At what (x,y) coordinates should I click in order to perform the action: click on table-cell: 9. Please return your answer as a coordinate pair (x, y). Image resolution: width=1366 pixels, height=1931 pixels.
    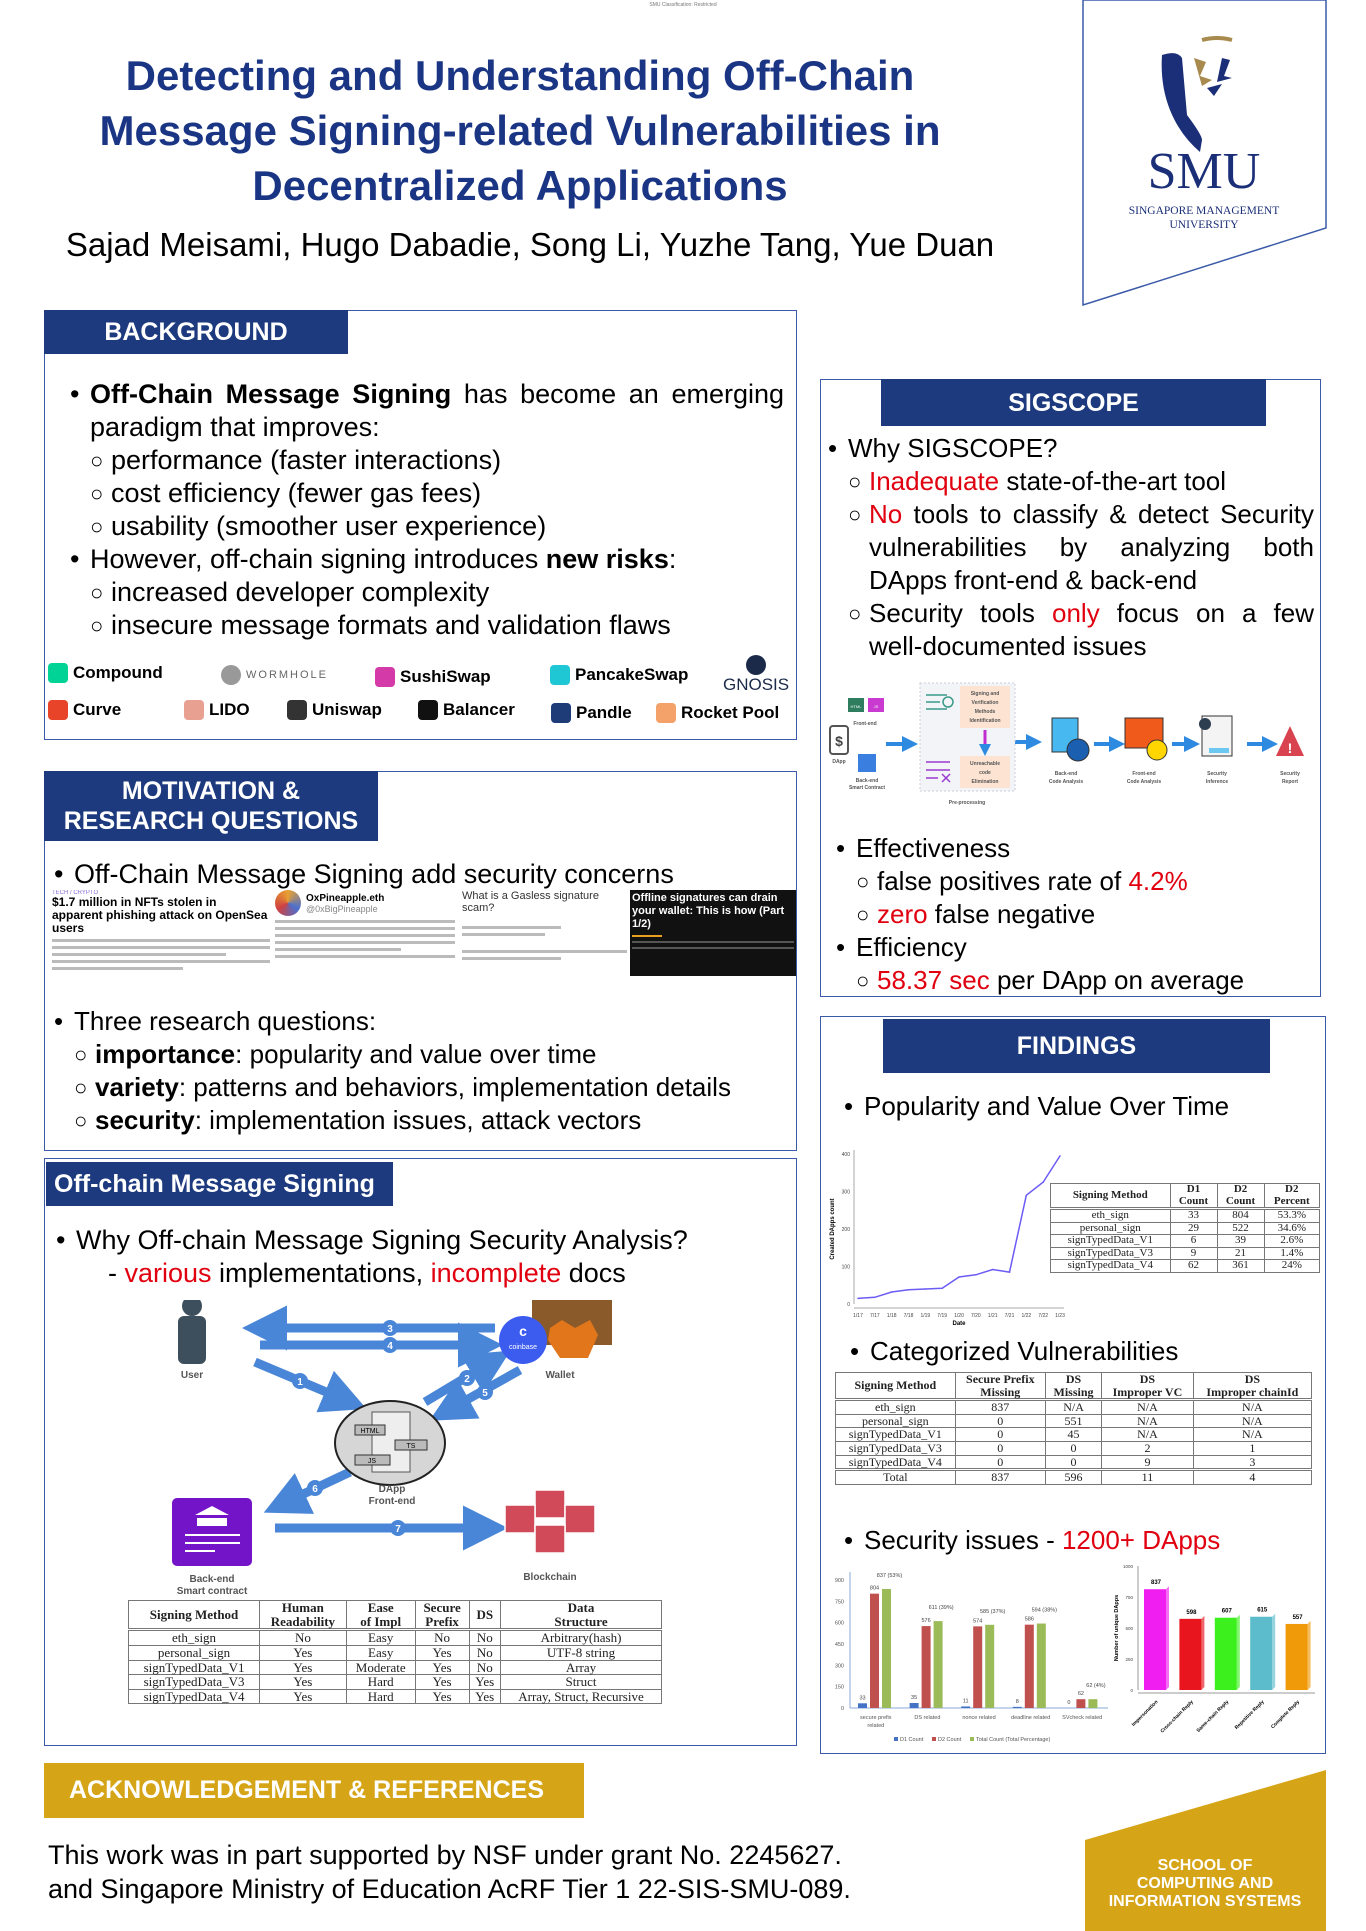
    Looking at the image, I should click on (1193, 1253).